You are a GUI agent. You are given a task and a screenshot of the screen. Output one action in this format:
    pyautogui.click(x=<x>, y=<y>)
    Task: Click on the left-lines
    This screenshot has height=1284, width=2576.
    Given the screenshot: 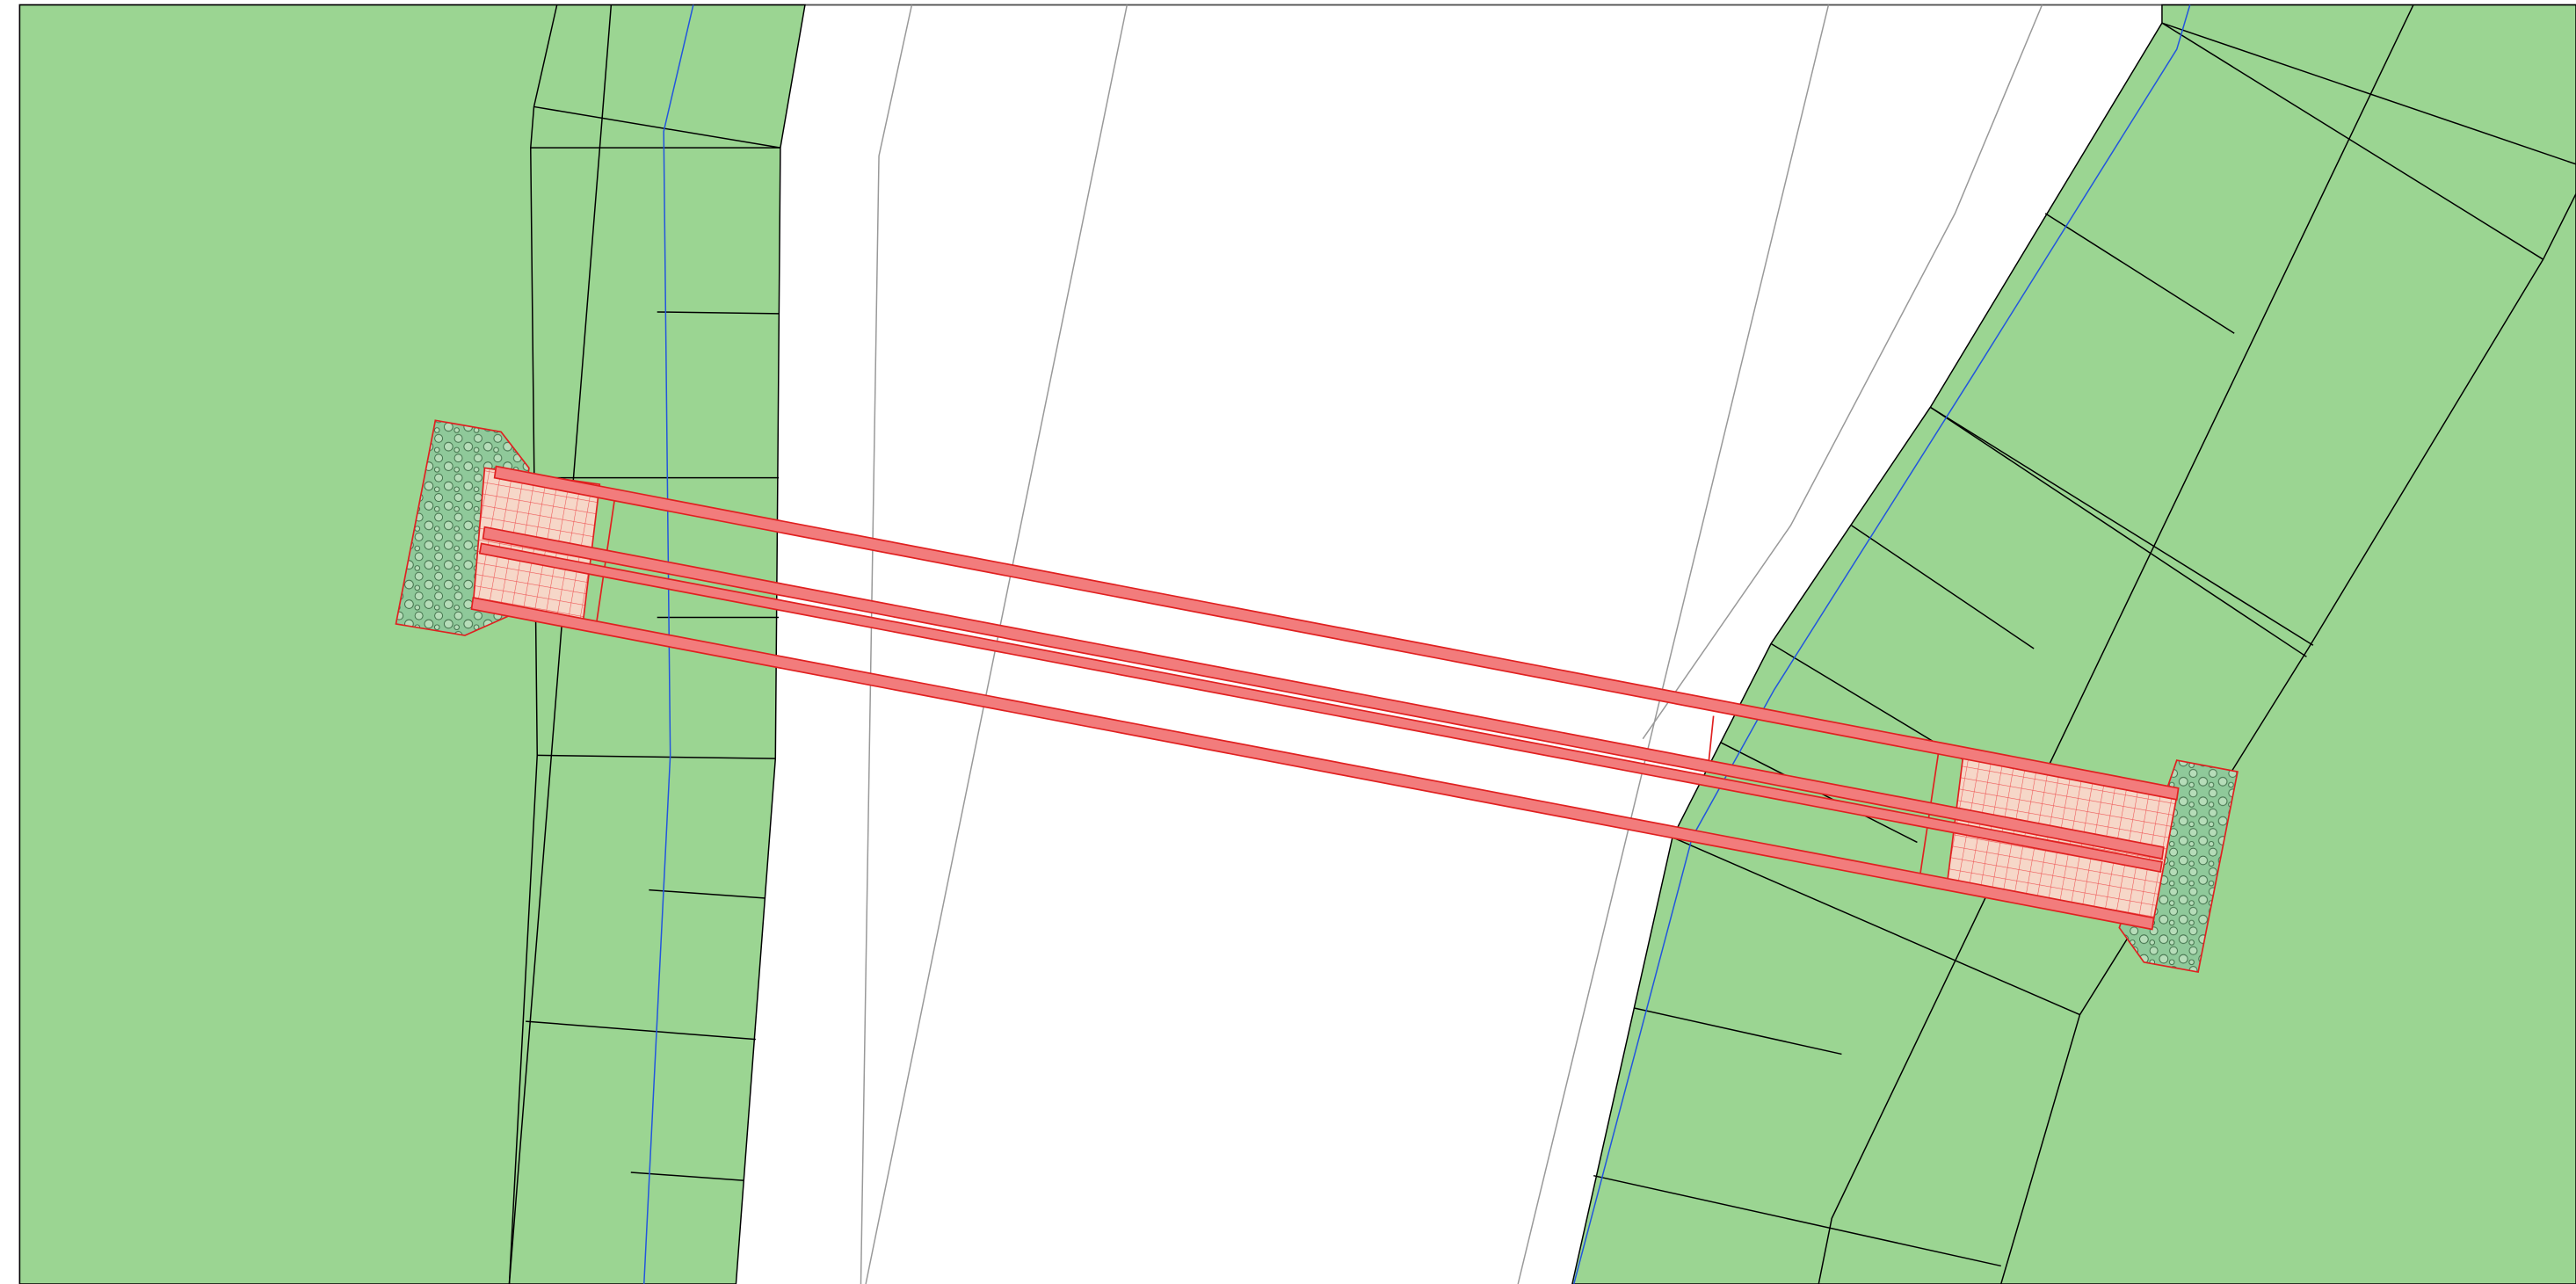 What is the action you would take?
    pyautogui.click(x=644, y=644)
    